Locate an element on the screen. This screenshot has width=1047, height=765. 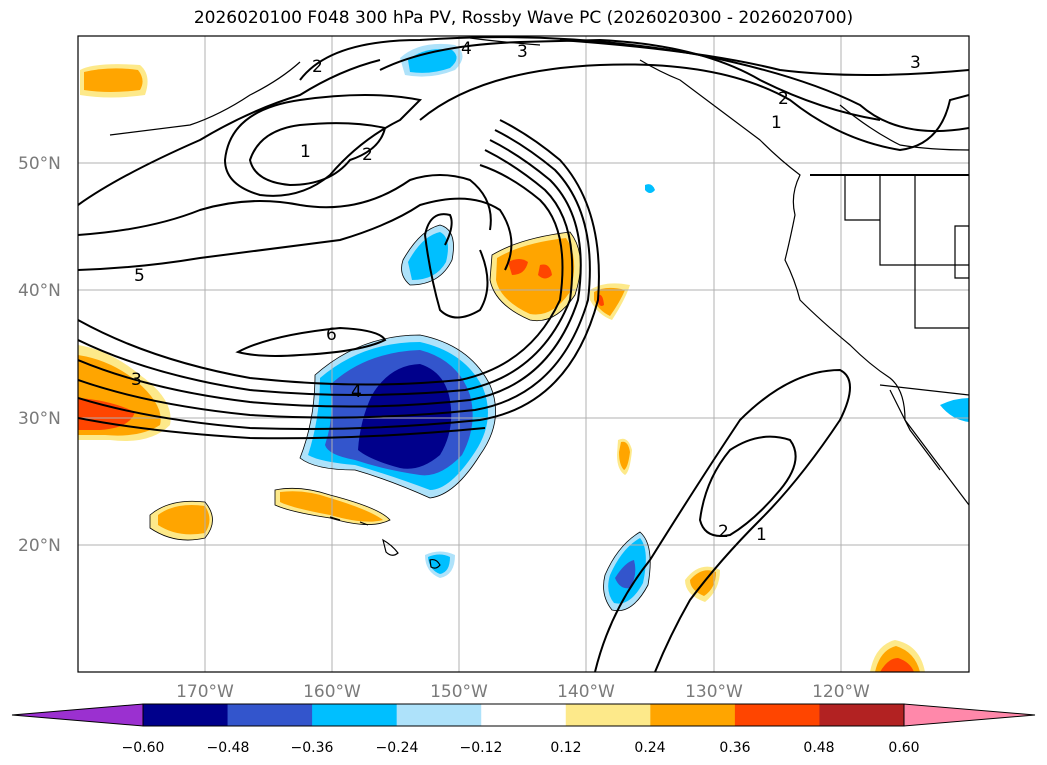
lon-label-150w: 150°W is located at coordinates (459, 692).